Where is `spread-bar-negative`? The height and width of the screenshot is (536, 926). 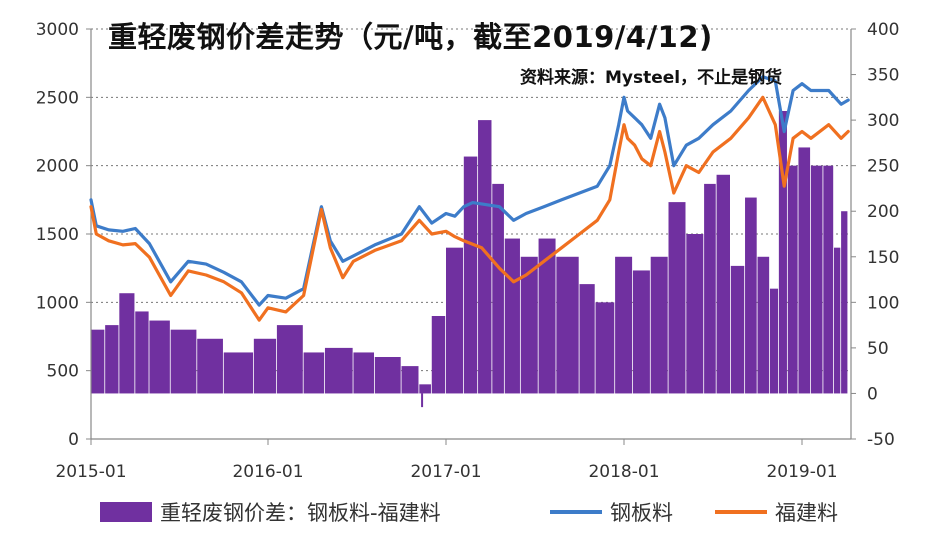
spread-bar-negative is located at coordinates (422, 400).